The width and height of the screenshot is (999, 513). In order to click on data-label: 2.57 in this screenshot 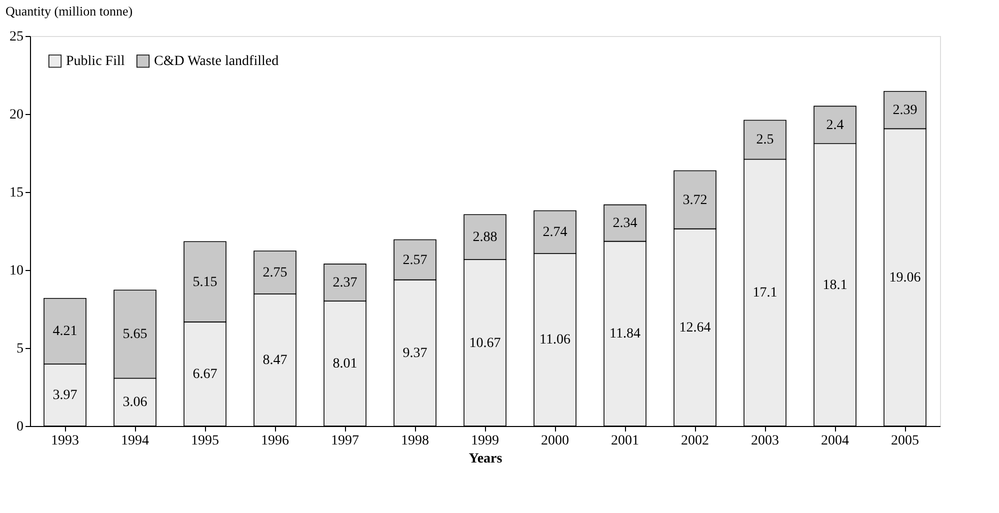, I will do `click(415, 260)`.